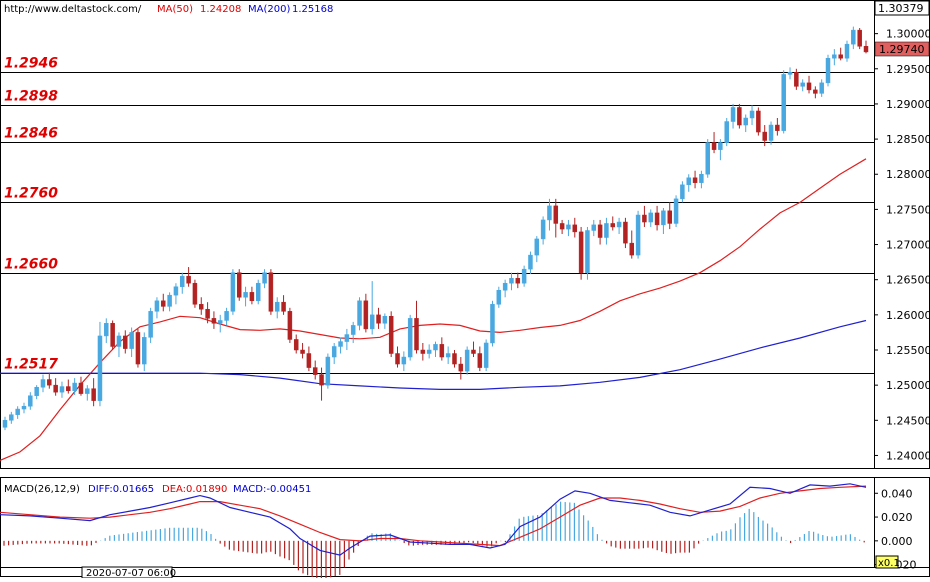 This screenshot has height=582, width=930. What do you see at coordinates (908, 139) in the screenshot?
I see `price-tick-label: 1.28500` at bounding box center [908, 139].